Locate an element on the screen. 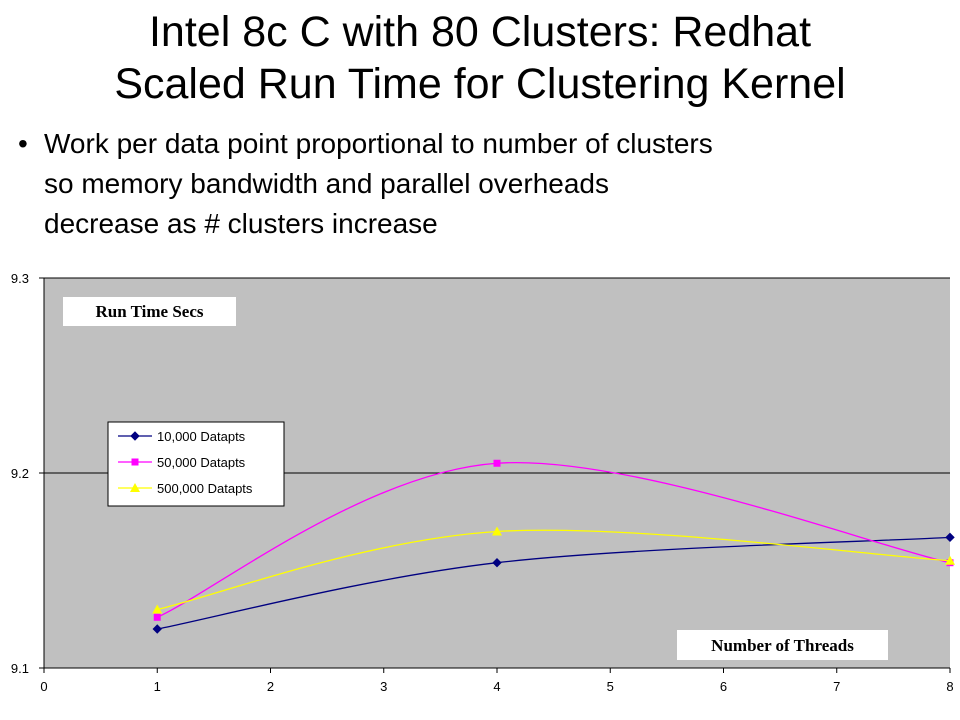 The image size is (960, 720). x-tick-label: 7 is located at coordinates (836, 686).